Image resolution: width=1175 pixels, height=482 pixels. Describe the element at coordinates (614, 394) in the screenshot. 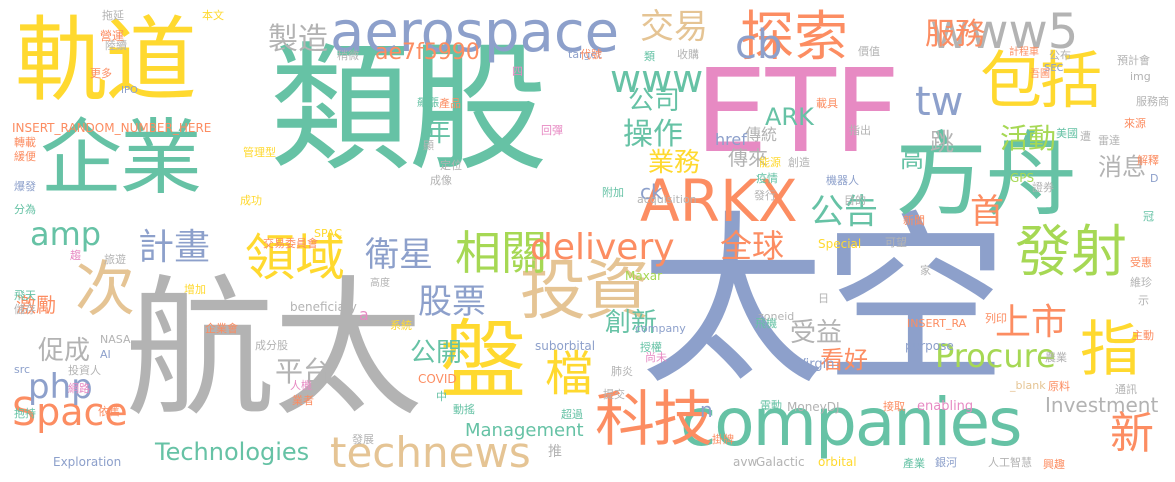

I see `cloud-word: 提交` at that location.